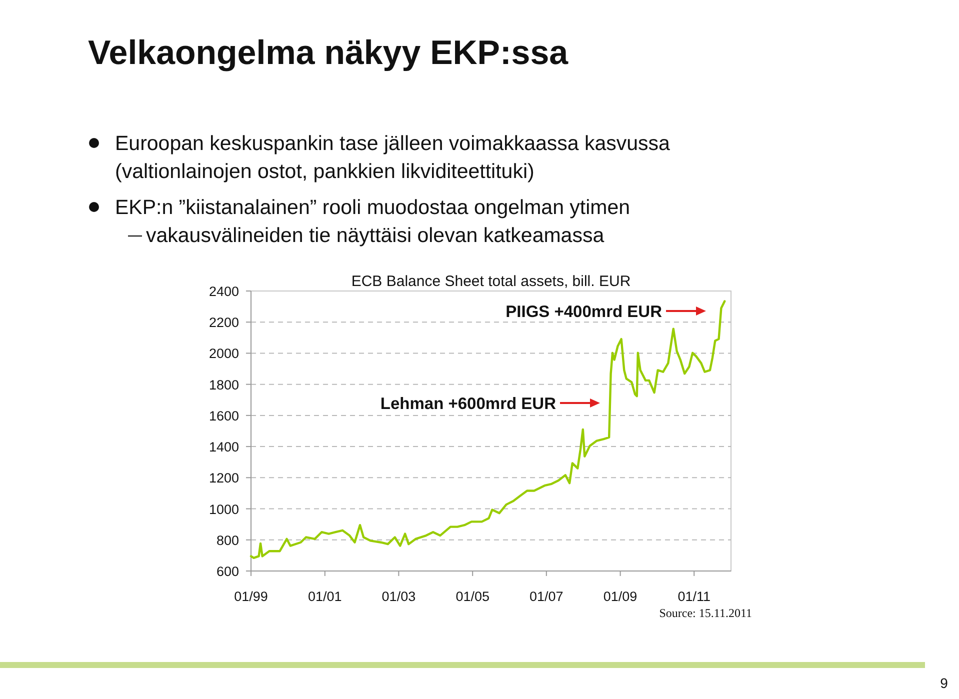 The image size is (959, 699). What do you see at coordinates (223, 478) in the screenshot?
I see `y-tick-label: 1200` at bounding box center [223, 478].